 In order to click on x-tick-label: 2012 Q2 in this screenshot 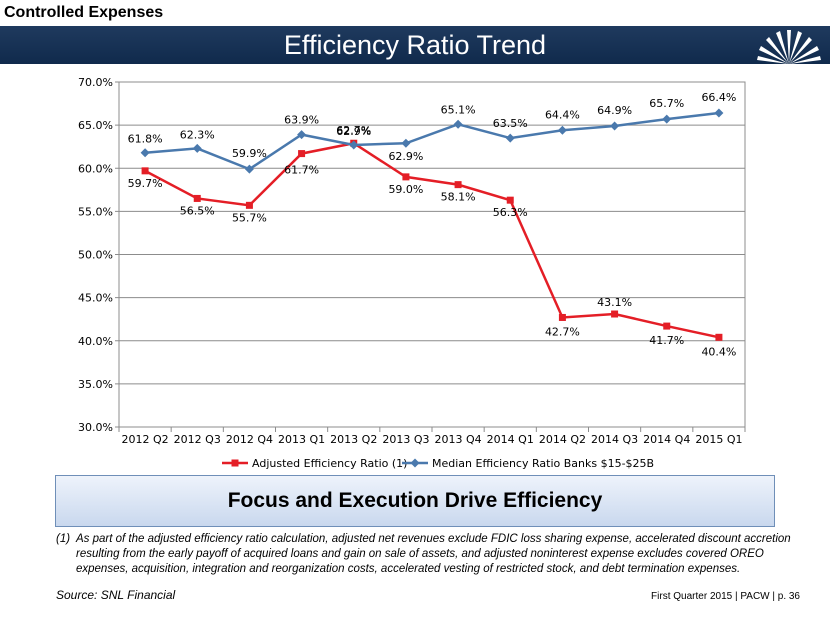, I will do `click(145, 439)`.